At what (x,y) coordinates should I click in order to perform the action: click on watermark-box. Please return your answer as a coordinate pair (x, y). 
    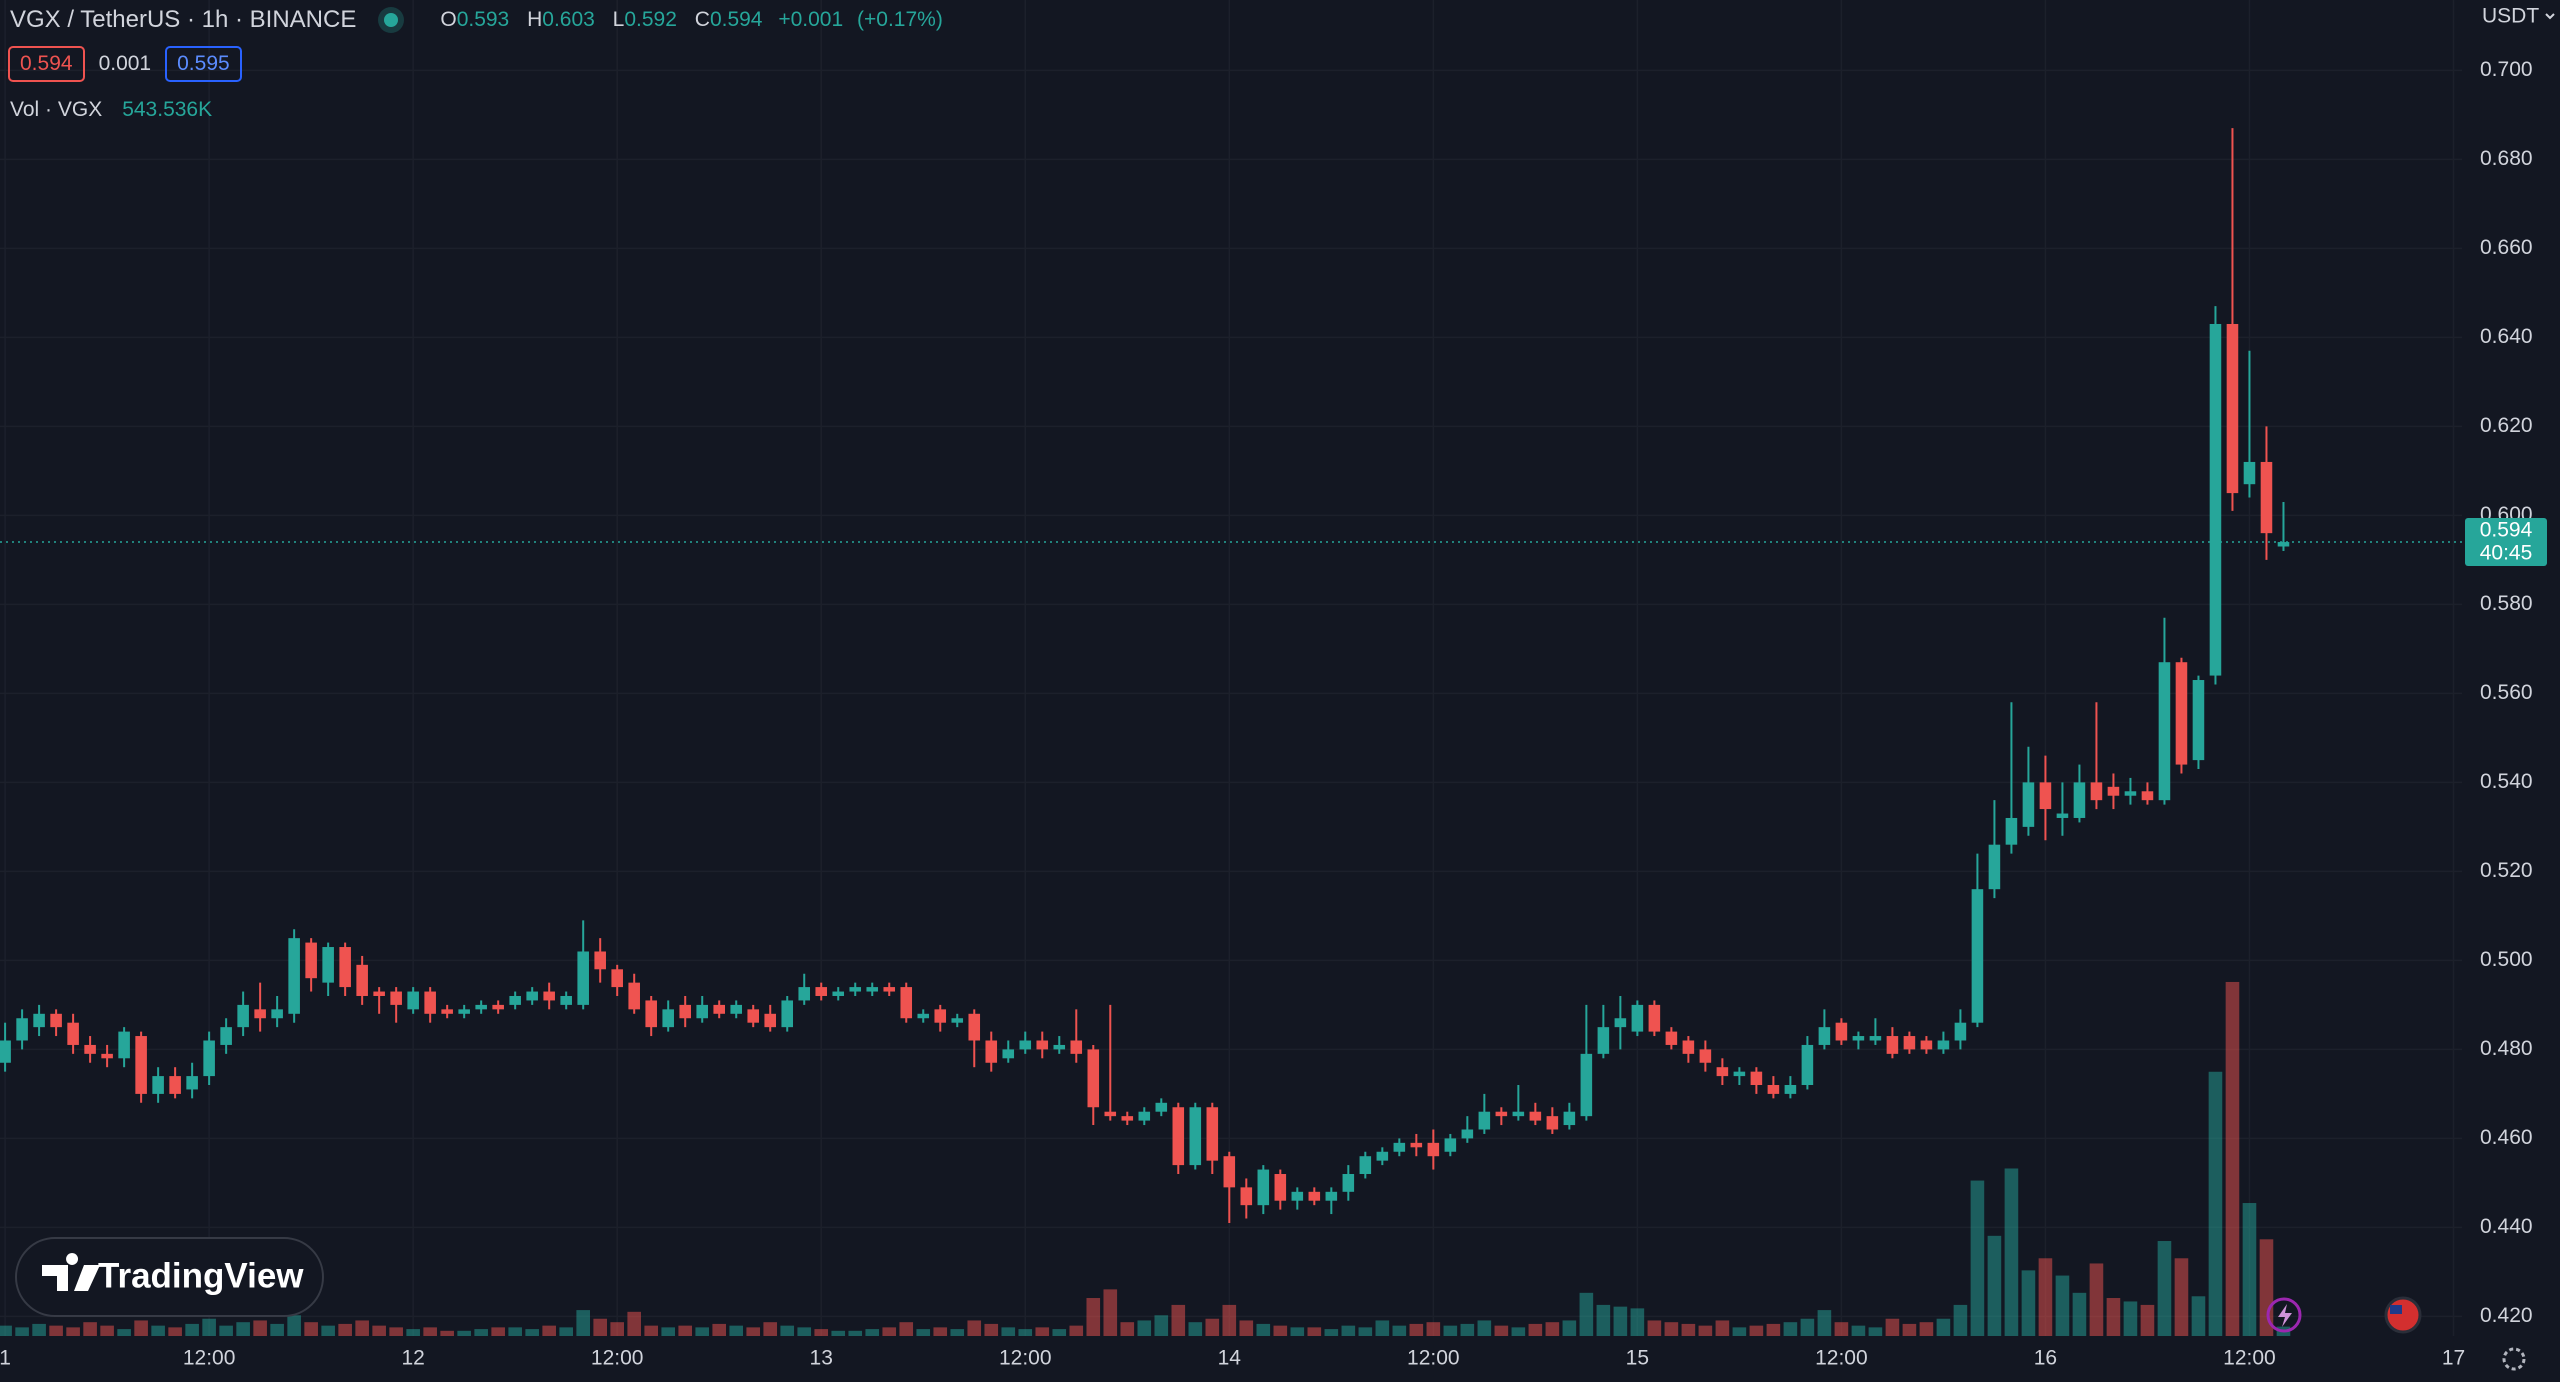
    Looking at the image, I should click on (169, 1277).